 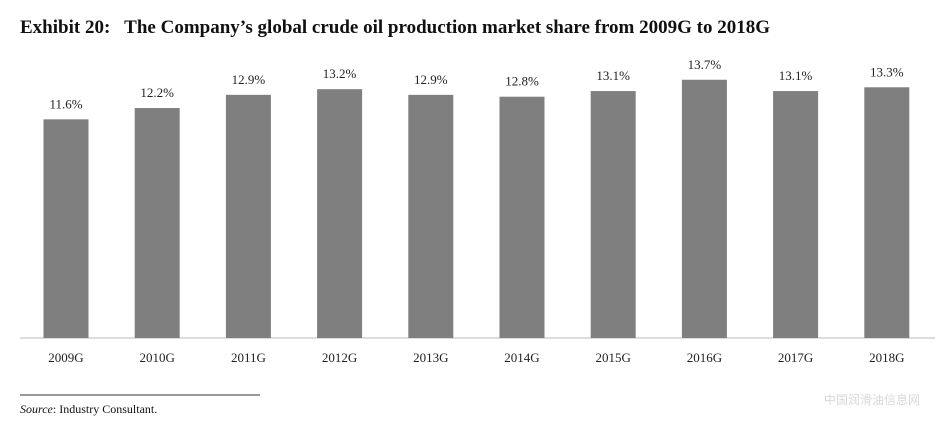 What do you see at coordinates (705, 64) in the screenshot?
I see `value-label: 13.7%` at bounding box center [705, 64].